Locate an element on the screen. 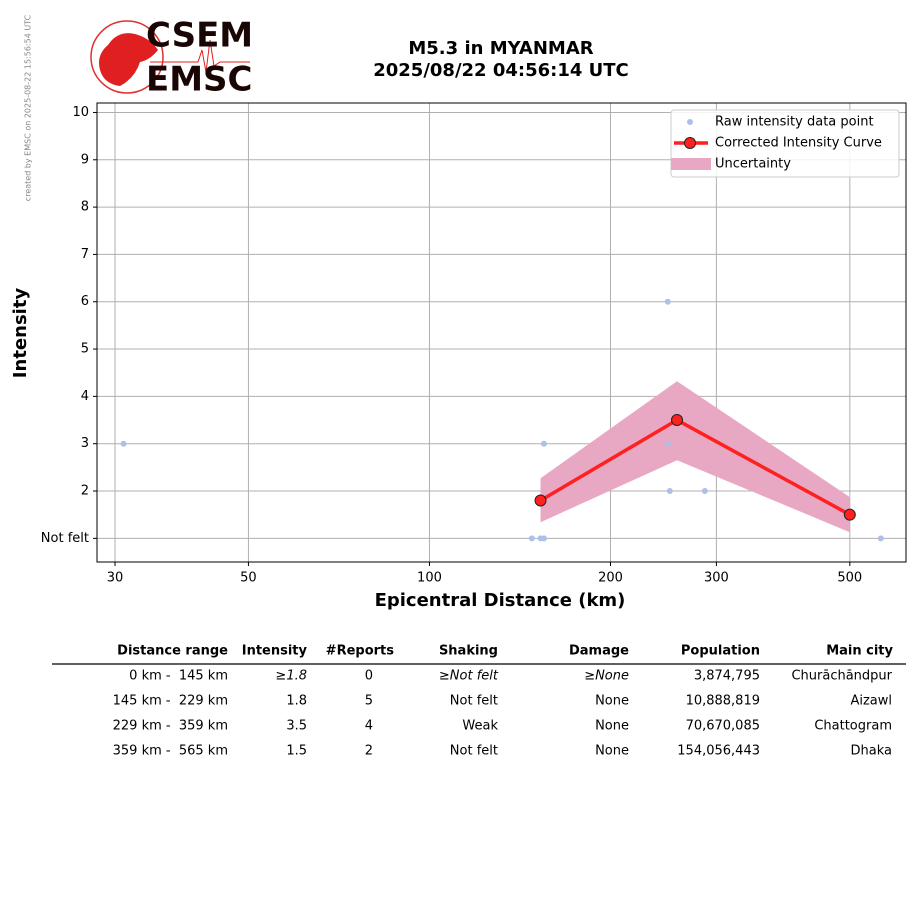 The height and width of the screenshot is (905, 915). logo-circle is located at coordinates (127, 57).